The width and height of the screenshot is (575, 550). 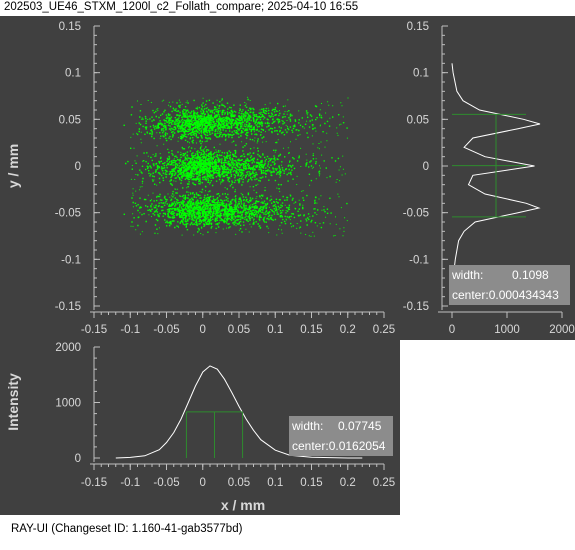 What do you see at coordinates (310, 446) in the screenshot?
I see `x-info-center-label: center:` at bounding box center [310, 446].